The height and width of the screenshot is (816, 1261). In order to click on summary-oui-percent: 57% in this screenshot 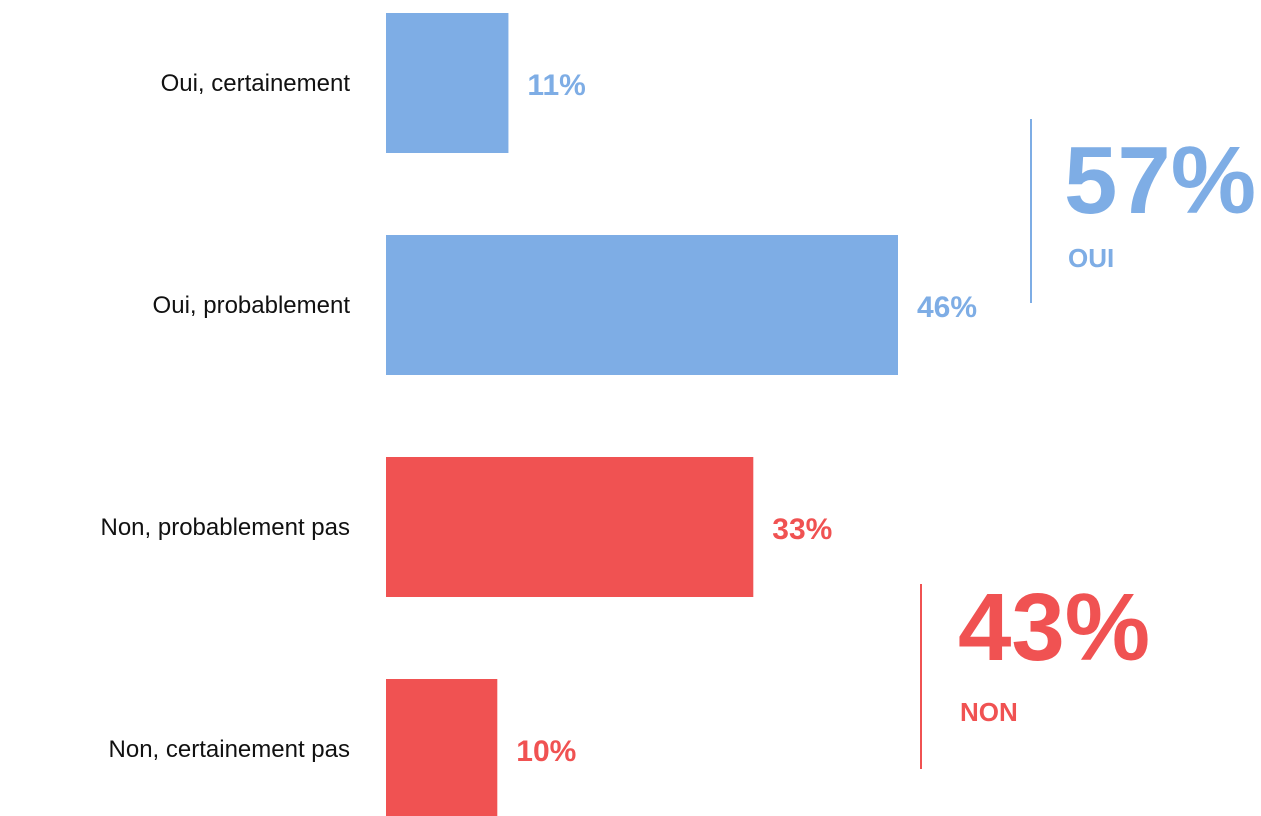, I will do `click(1160, 180)`.